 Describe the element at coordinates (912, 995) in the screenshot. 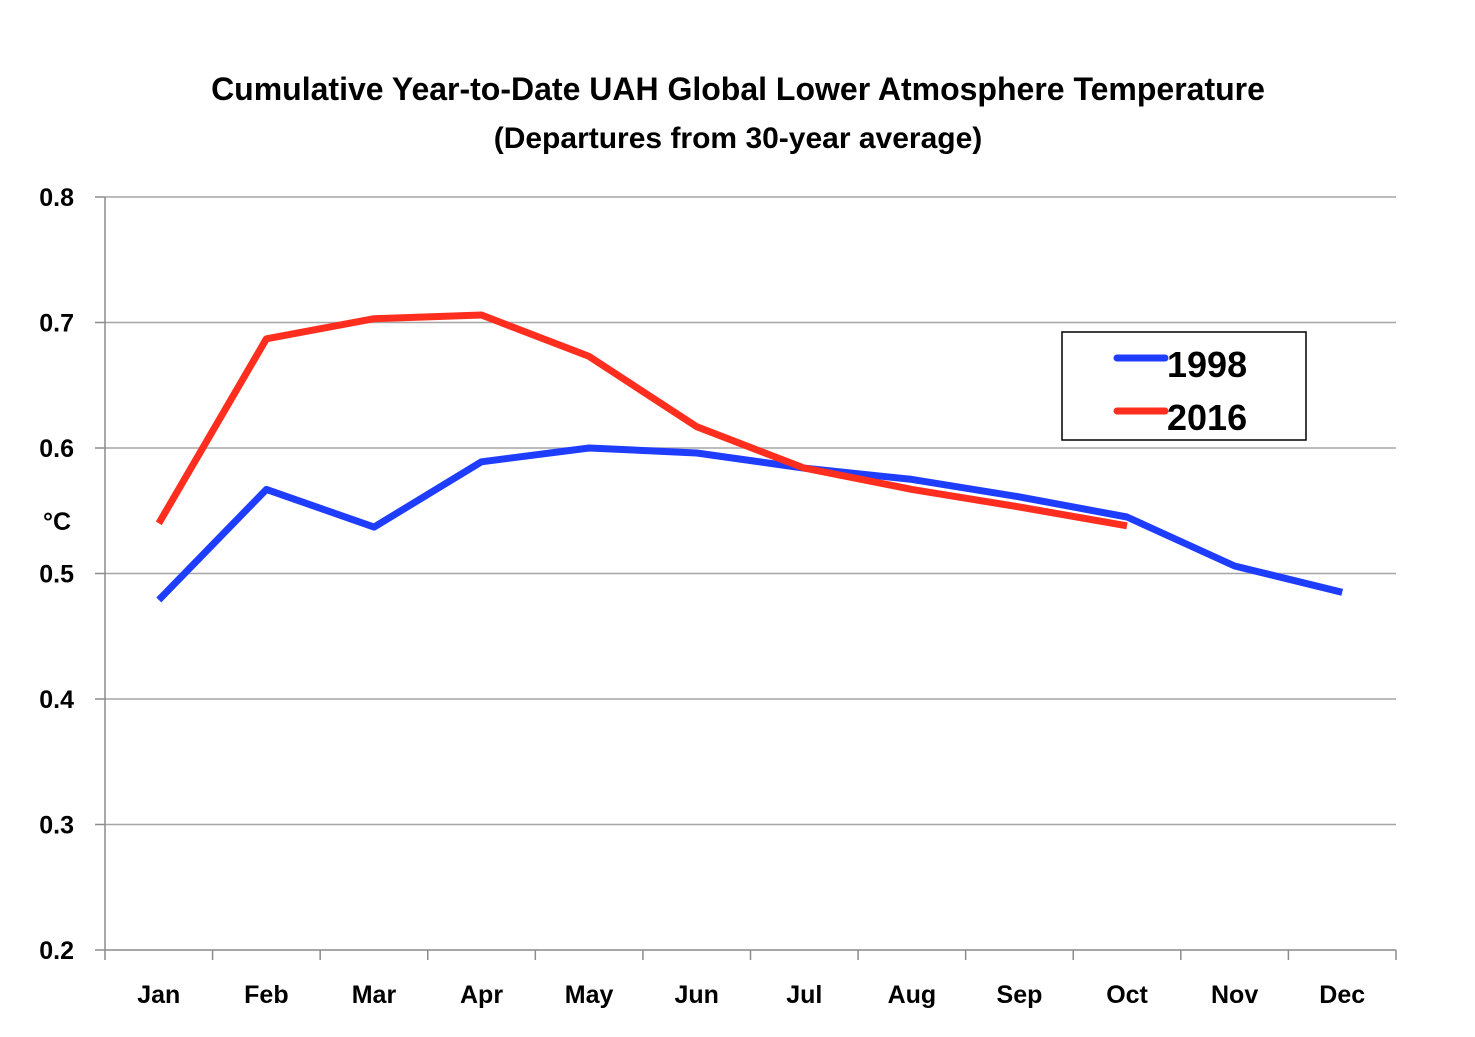

I see `x-tick-label-aug: Aug` at that location.